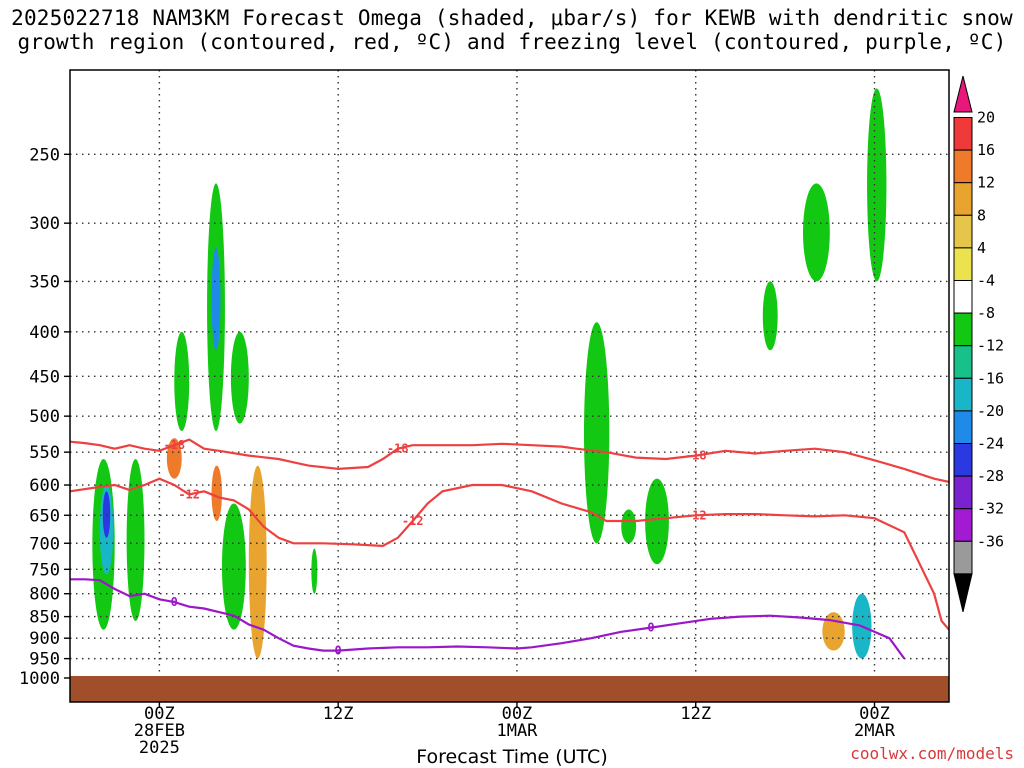 This screenshot has width=1024, height=768. Describe the element at coordinates (990, 541) in the screenshot. I see `colorbar-label: -36` at that location.